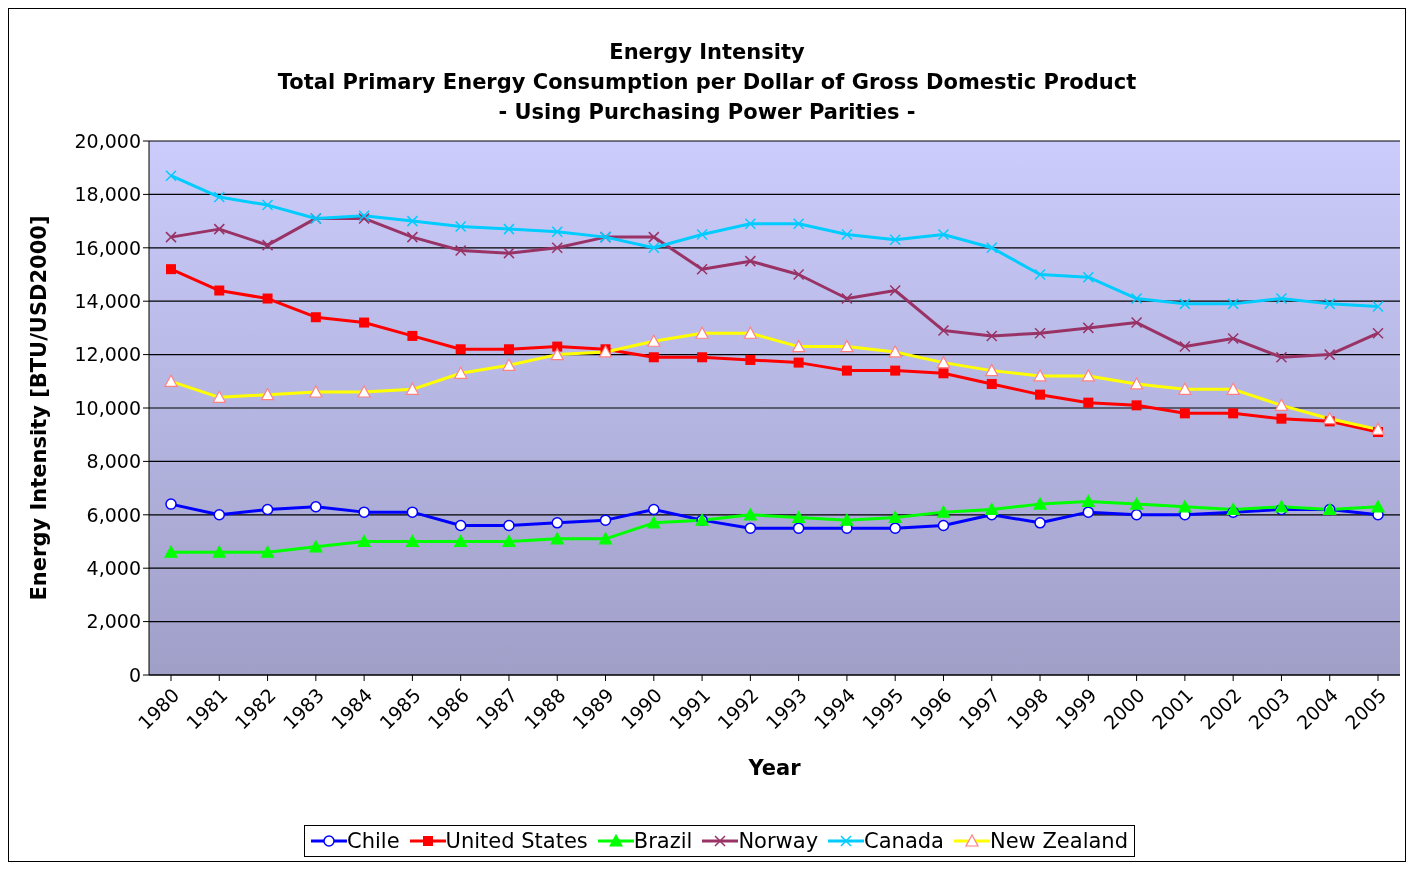 Image resolution: width=1414 pixels, height=869 pixels. What do you see at coordinates (107, 247) in the screenshot?
I see `y-tick-label: 16,000` at bounding box center [107, 247].